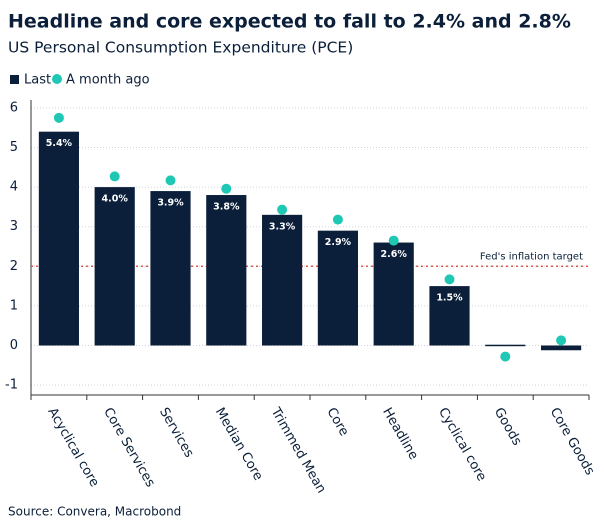 This screenshot has height=529, width=604. Describe the element at coordinates (14, 305) in the screenshot. I see `y-tick-label: 1` at that location.